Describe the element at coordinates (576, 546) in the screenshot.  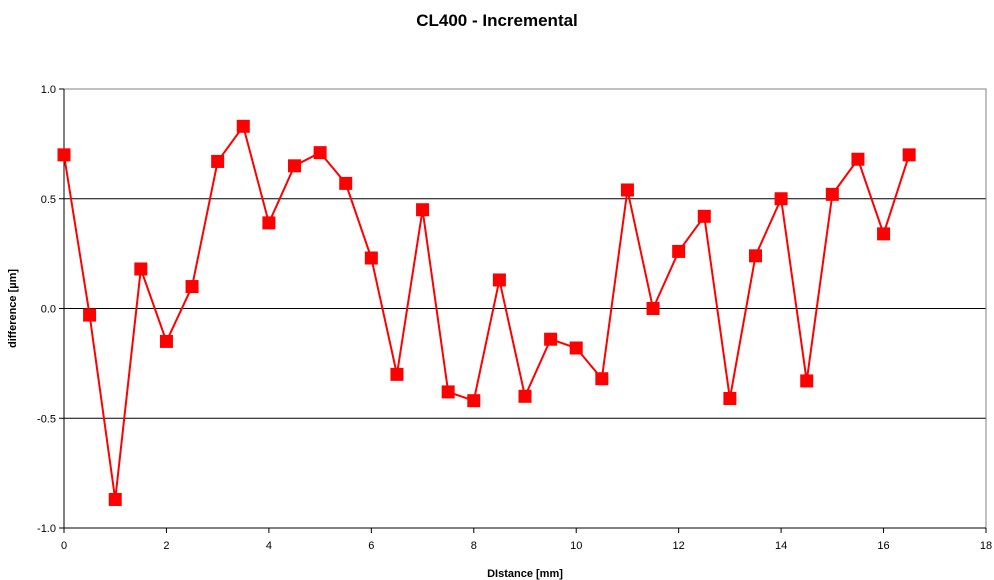
I see `x-tick-label: 10` at that location.